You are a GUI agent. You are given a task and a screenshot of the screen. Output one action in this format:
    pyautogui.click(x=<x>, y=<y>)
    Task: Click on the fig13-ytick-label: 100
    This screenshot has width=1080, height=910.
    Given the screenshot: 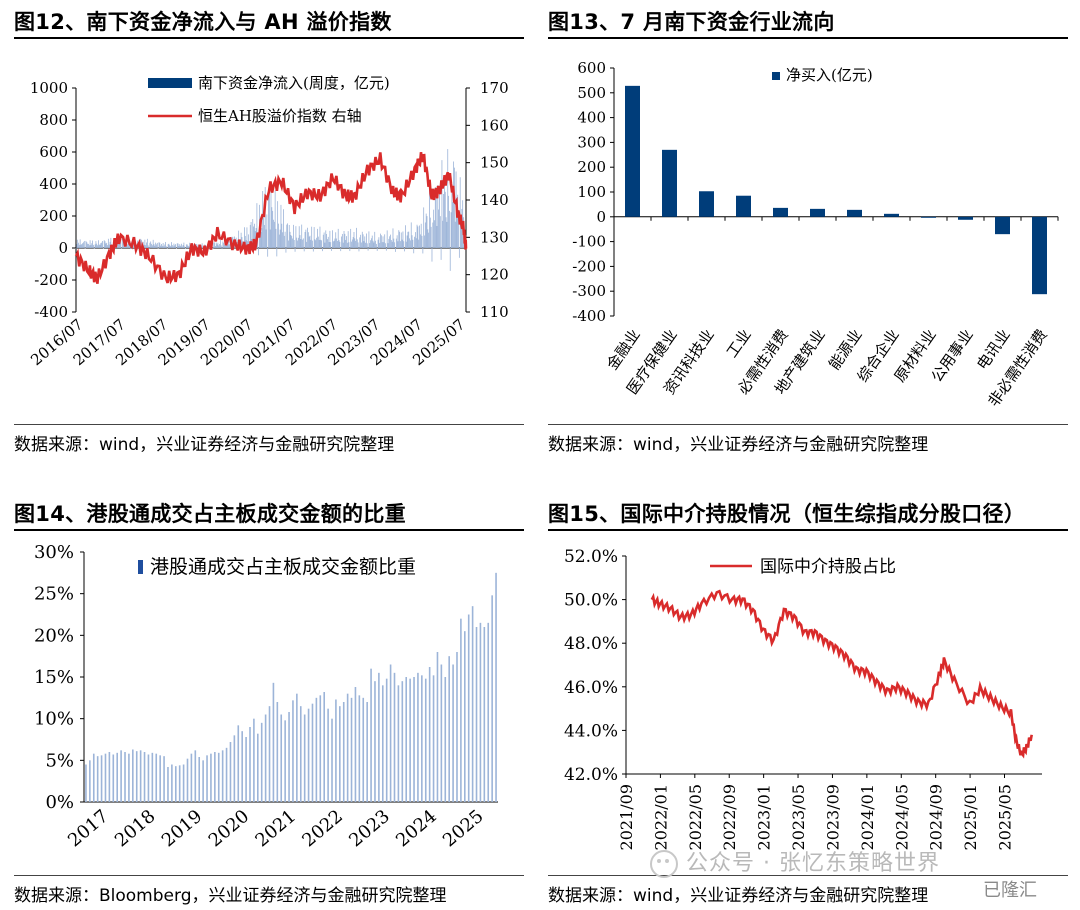 What is the action you would take?
    pyautogui.click(x=591, y=192)
    